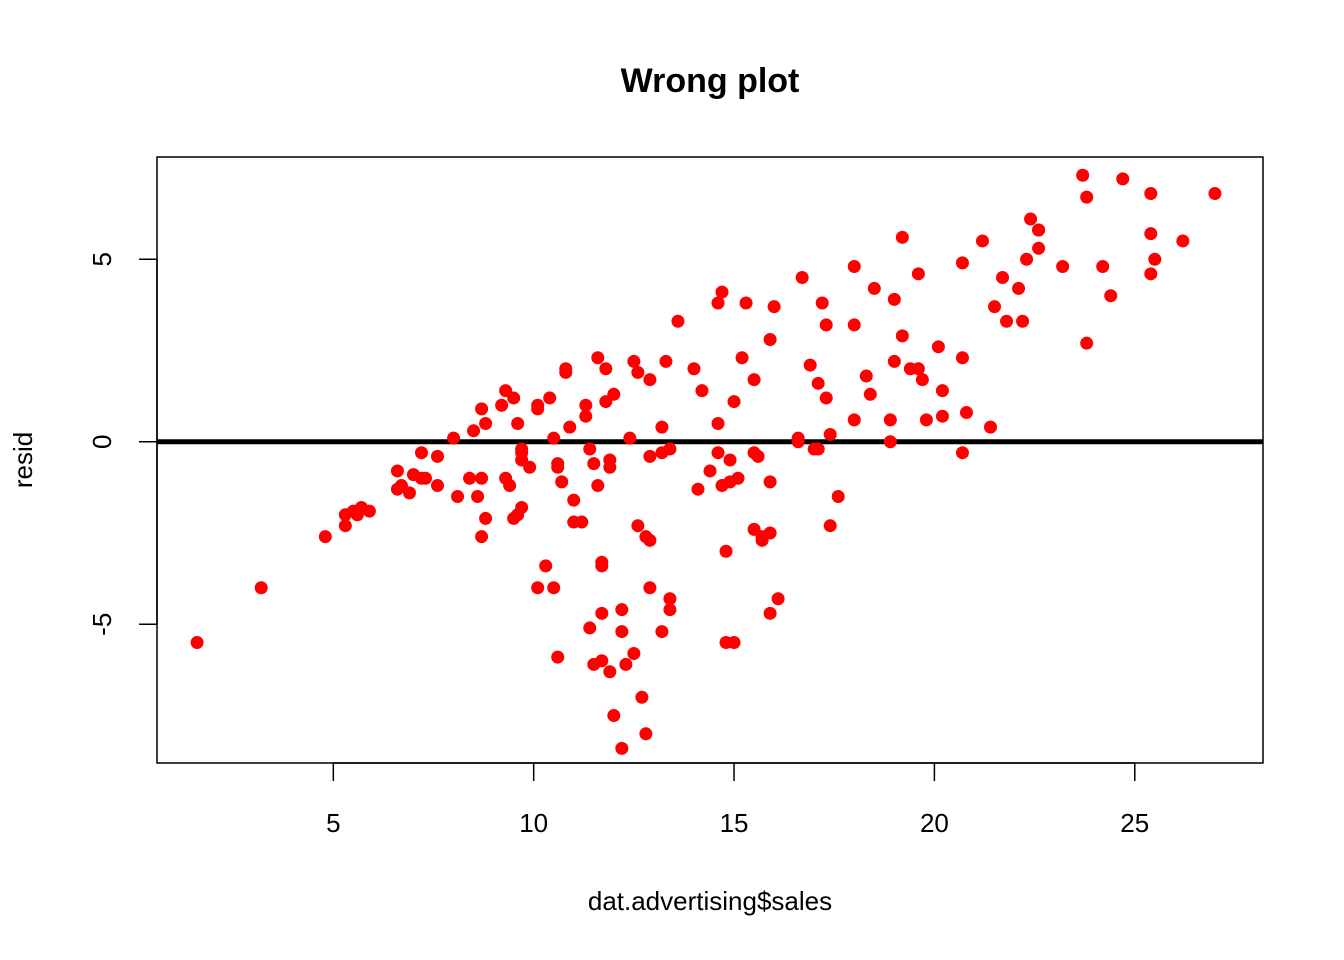 The image size is (1344, 960). I want to click on x-axis-label: dat.advertising$sales, so click(710, 901).